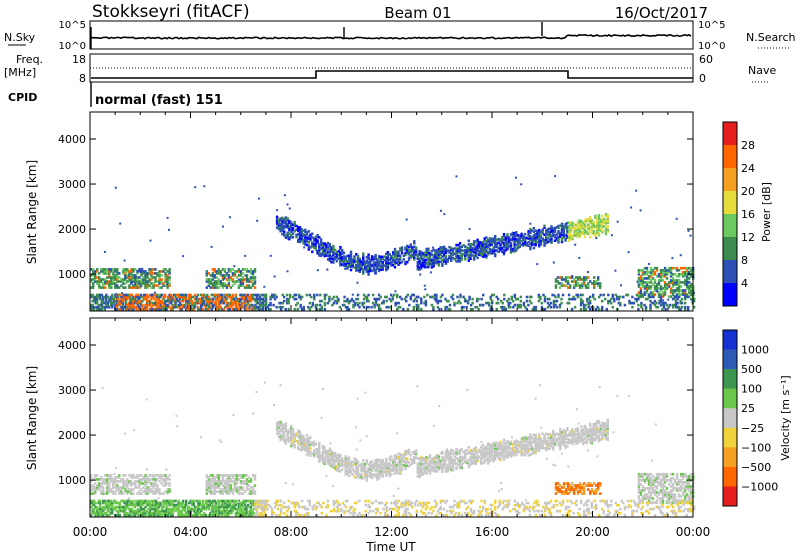  Describe the element at coordinates (751, 389) in the screenshot. I see `colorbar-tick-label: 100` at that location.